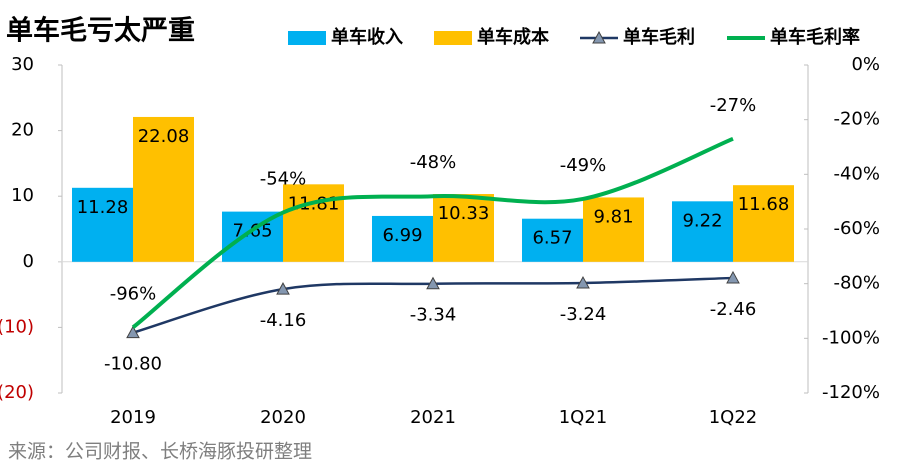  I want to click on line-value-label: -4.16, so click(283, 320).